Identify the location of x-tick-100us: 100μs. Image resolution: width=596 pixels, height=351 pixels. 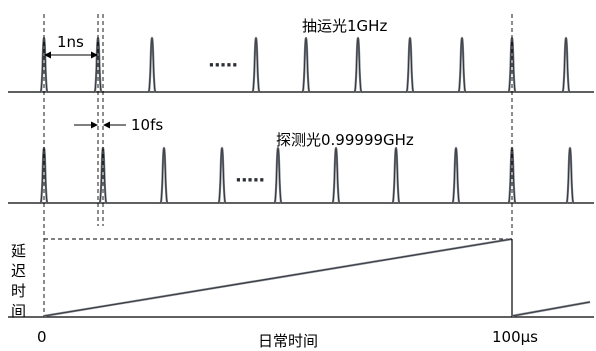
(515, 337).